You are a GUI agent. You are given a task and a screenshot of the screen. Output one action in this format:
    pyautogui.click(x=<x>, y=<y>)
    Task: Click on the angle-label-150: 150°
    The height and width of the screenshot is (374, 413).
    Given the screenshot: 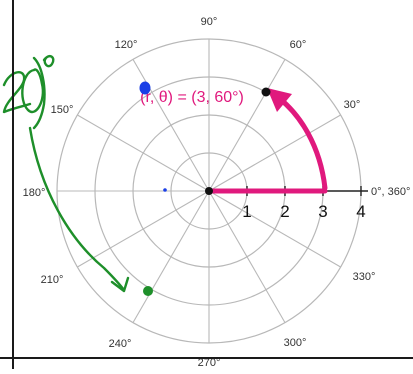 What is the action you would take?
    pyautogui.click(x=62, y=110)
    